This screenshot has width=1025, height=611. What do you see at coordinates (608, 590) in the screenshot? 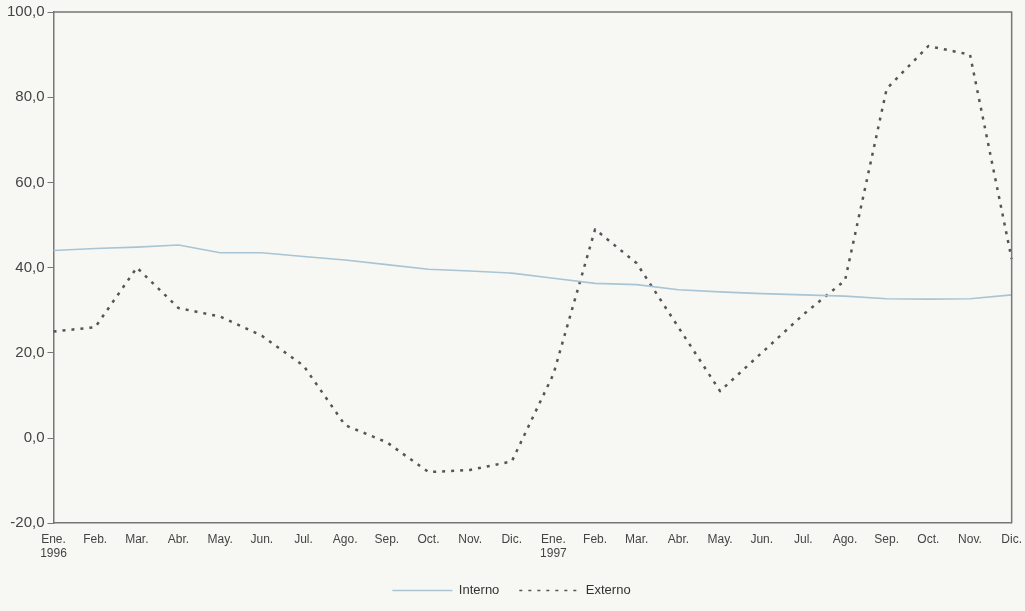
I see `legend-label: Externo` at bounding box center [608, 590].